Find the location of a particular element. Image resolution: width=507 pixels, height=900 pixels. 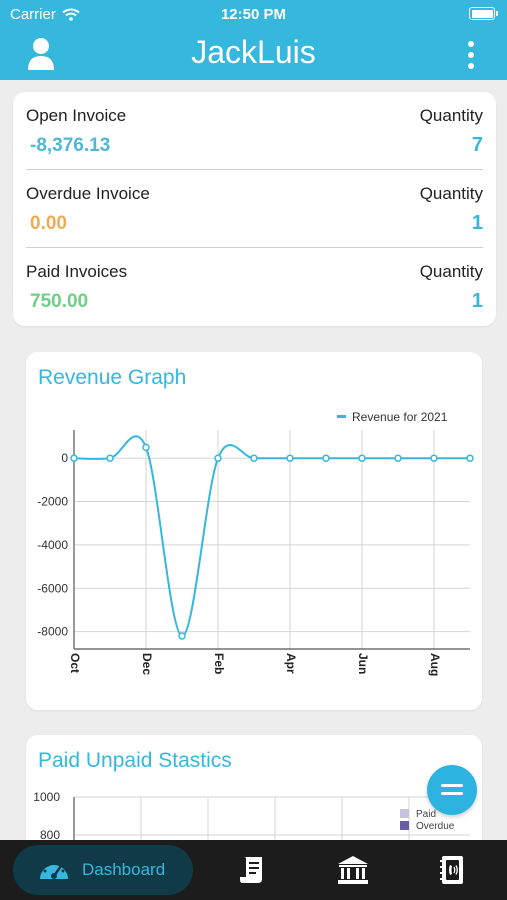

legend-label: Revenue for 2021 is located at coordinates (400, 417).